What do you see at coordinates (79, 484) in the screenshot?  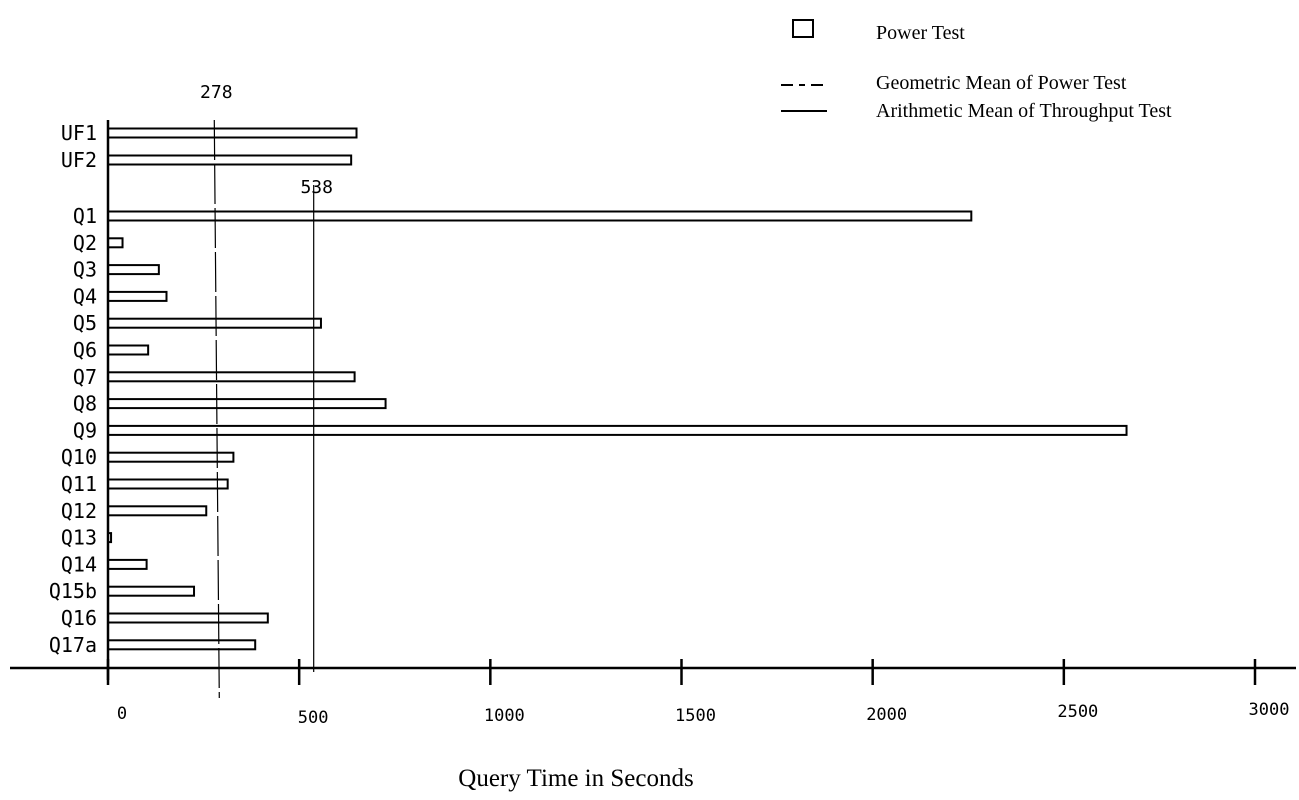 I see `category-label-q11: Q11` at bounding box center [79, 484].